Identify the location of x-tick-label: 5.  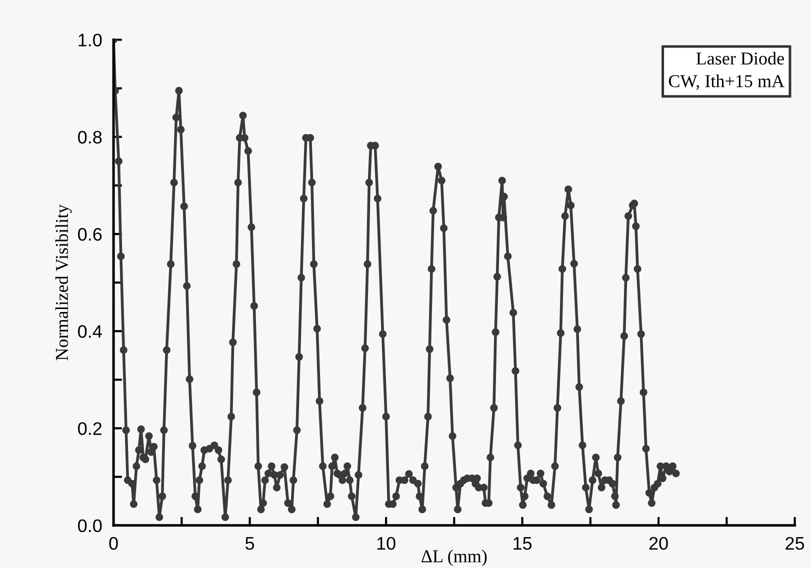
(249, 543).